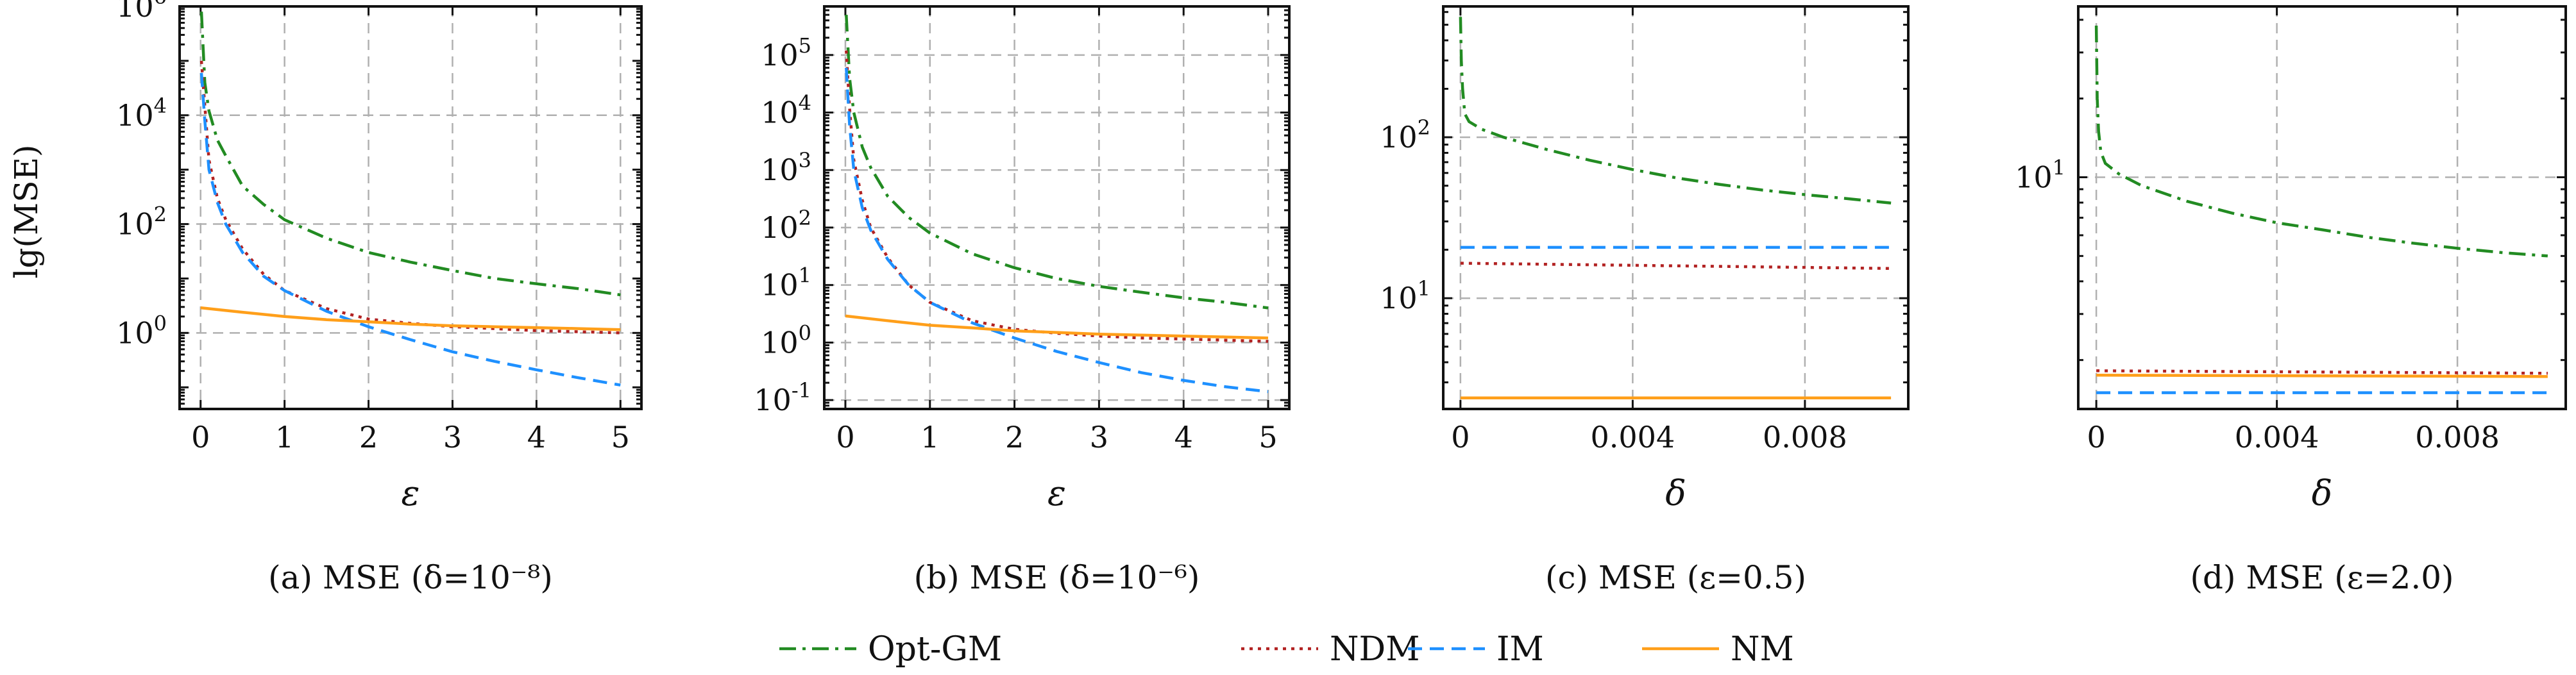 This screenshot has width=2576, height=675. I want to click on legend-item-im: IM, so click(1476, 650).